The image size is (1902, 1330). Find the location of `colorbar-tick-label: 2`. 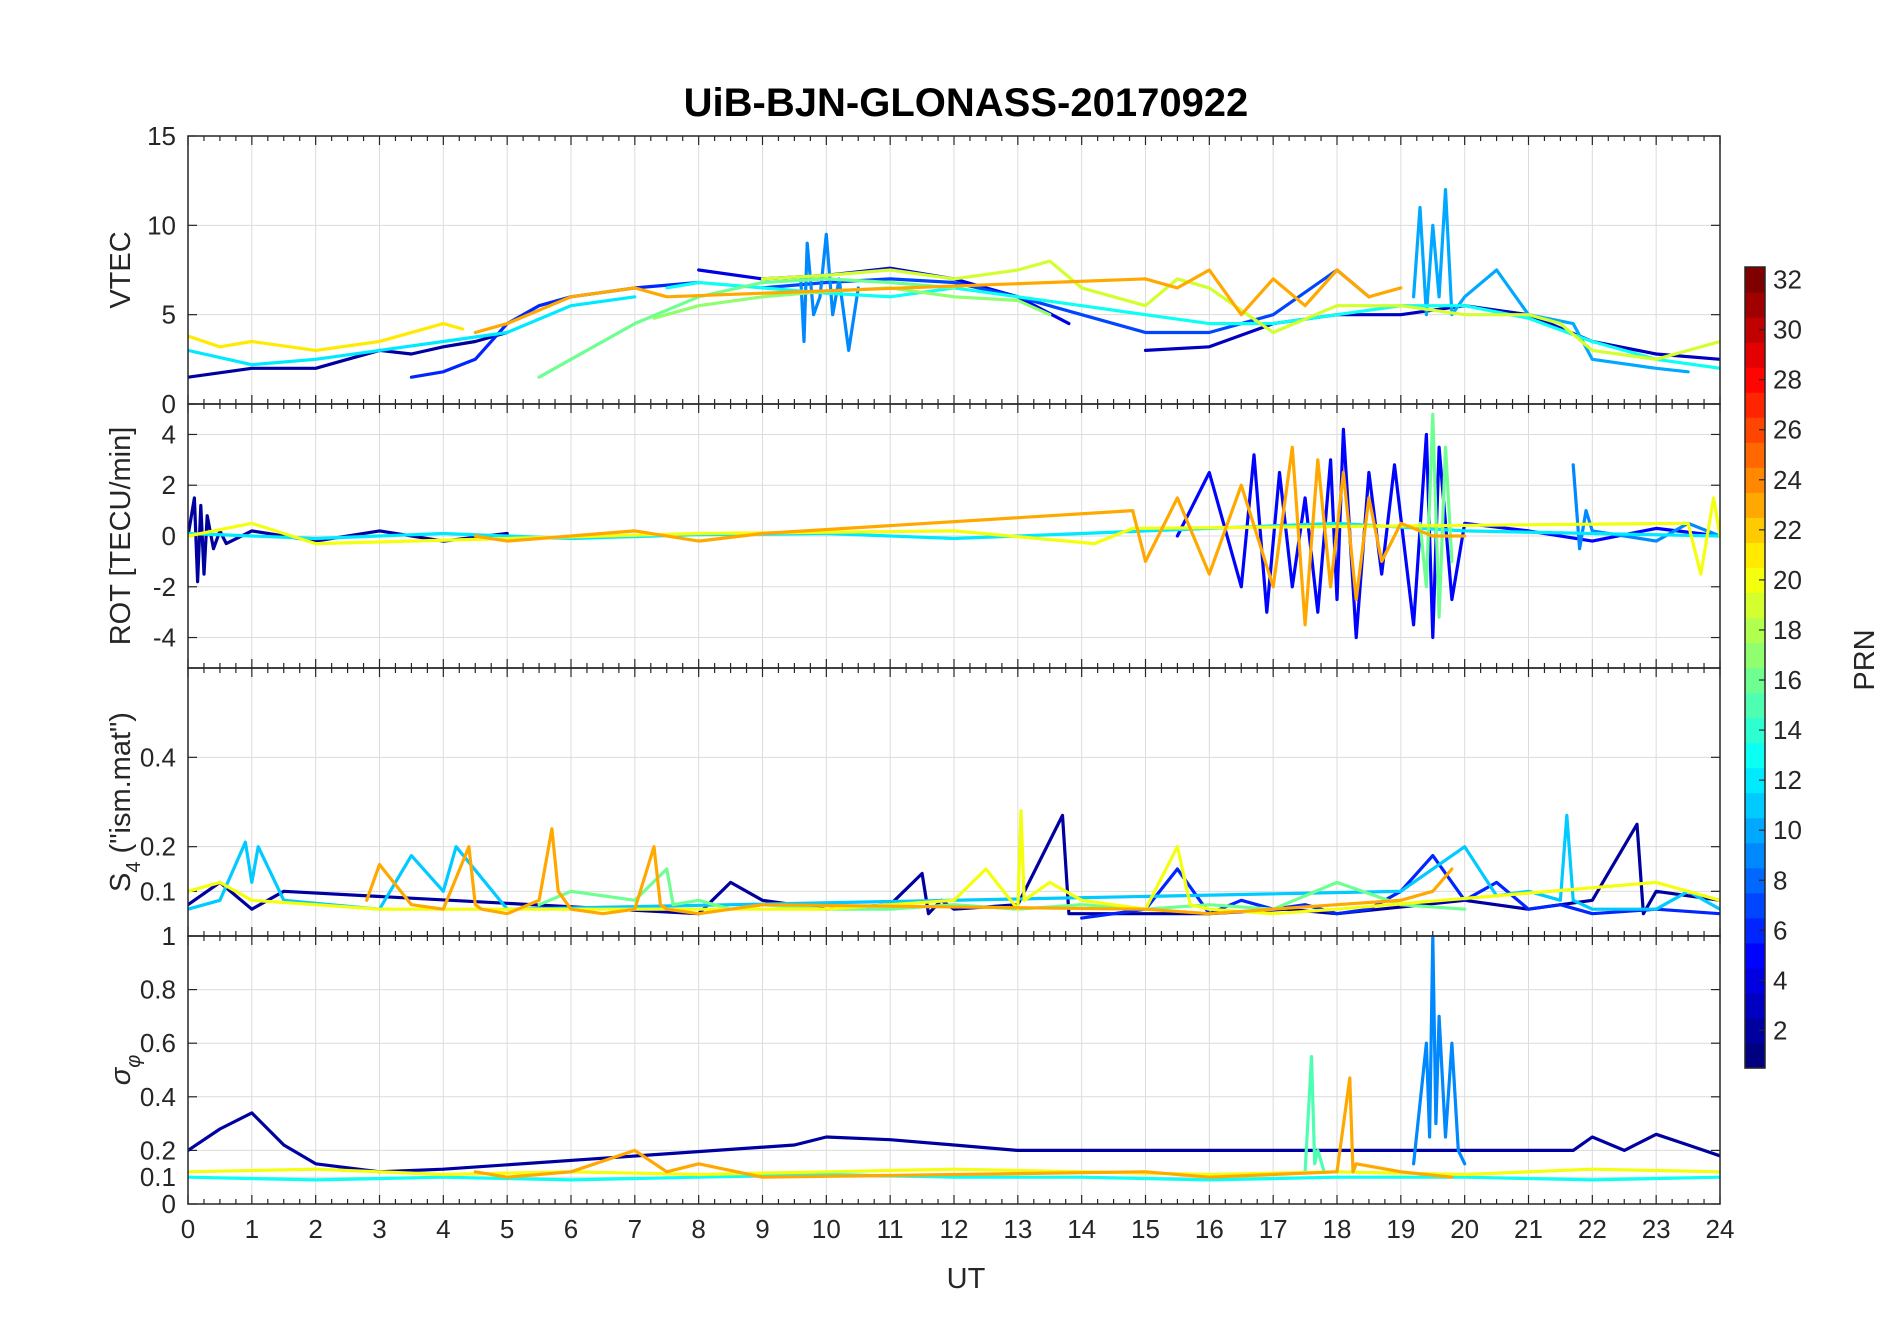

colorbar-tick-label: 2 is located at coordinates (1780, 1030).